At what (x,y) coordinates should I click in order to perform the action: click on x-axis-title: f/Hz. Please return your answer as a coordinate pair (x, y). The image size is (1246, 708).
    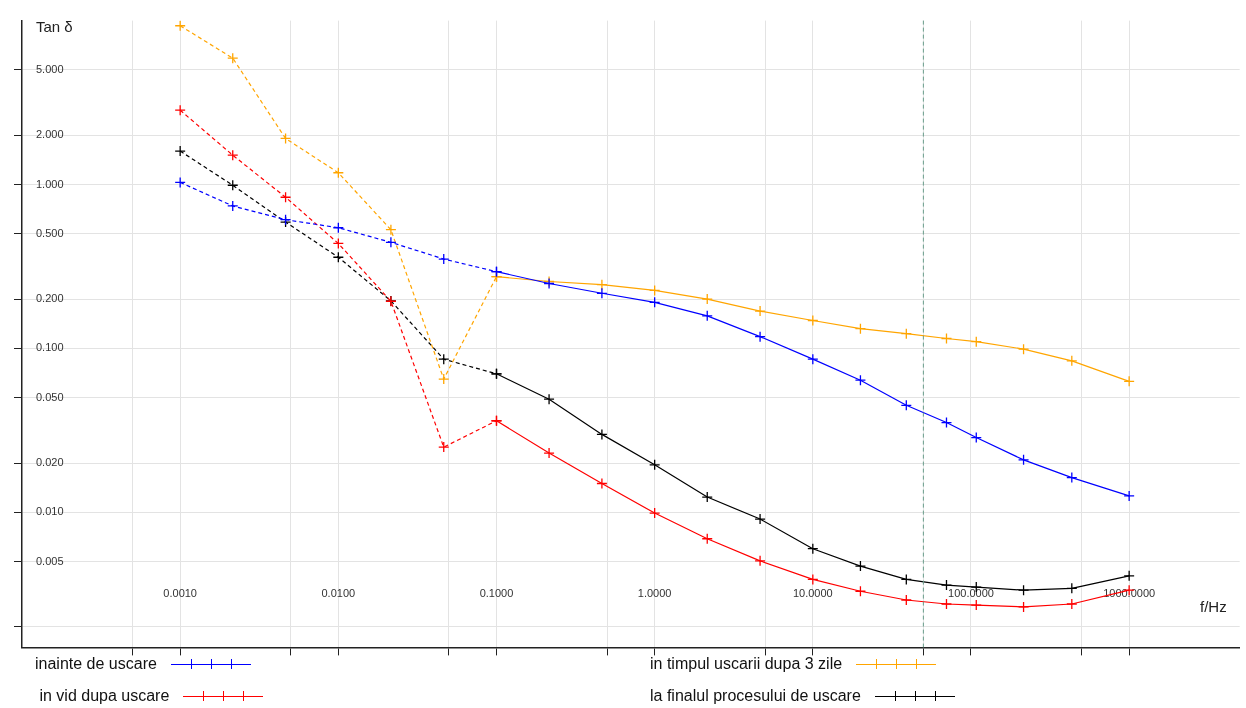
    Looking at the image, I should click on (1213, 606).